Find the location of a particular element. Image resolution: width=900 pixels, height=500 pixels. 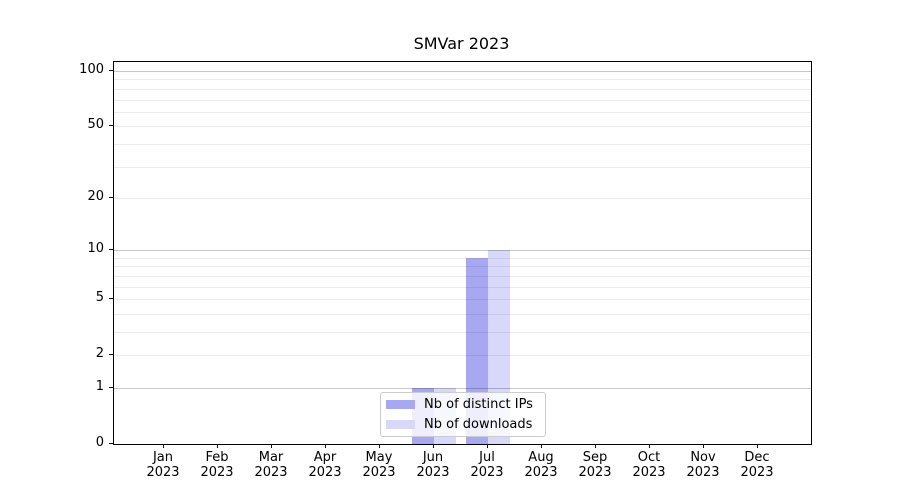

legend-label-distinct-ips: Nb of distinct IPs is located at coordinates (478, 405).